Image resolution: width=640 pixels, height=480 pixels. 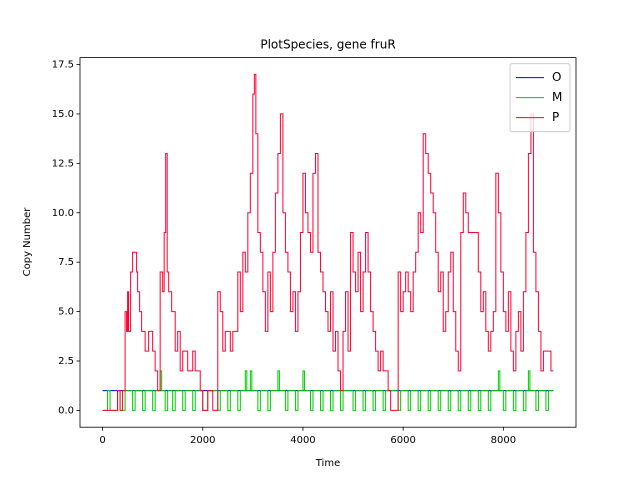 I want to click on y-tick-label: 17.5, so click(x=63, y=65).